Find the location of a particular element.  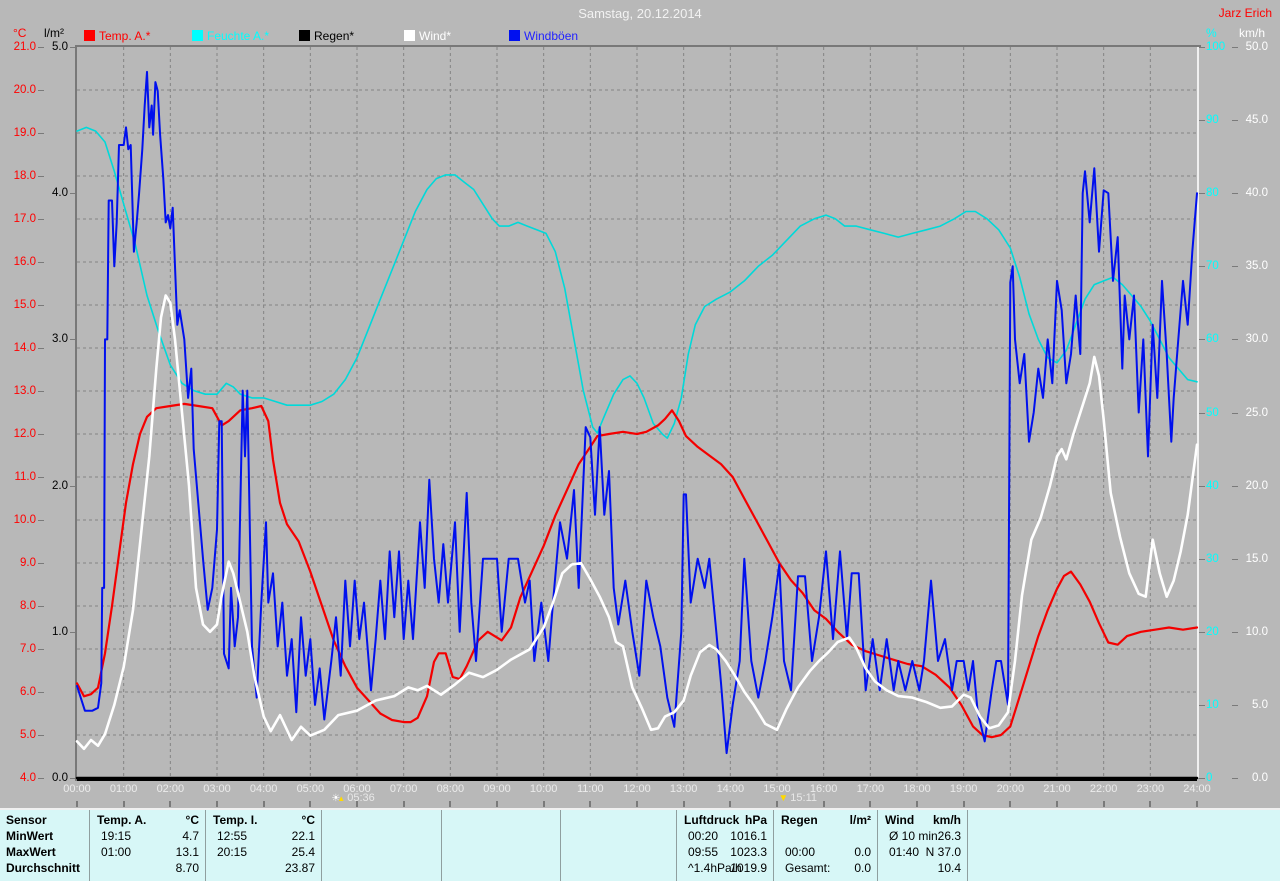

chart-date-title: Samstag, 20.12.2014 is located at coordinates (640, 13).